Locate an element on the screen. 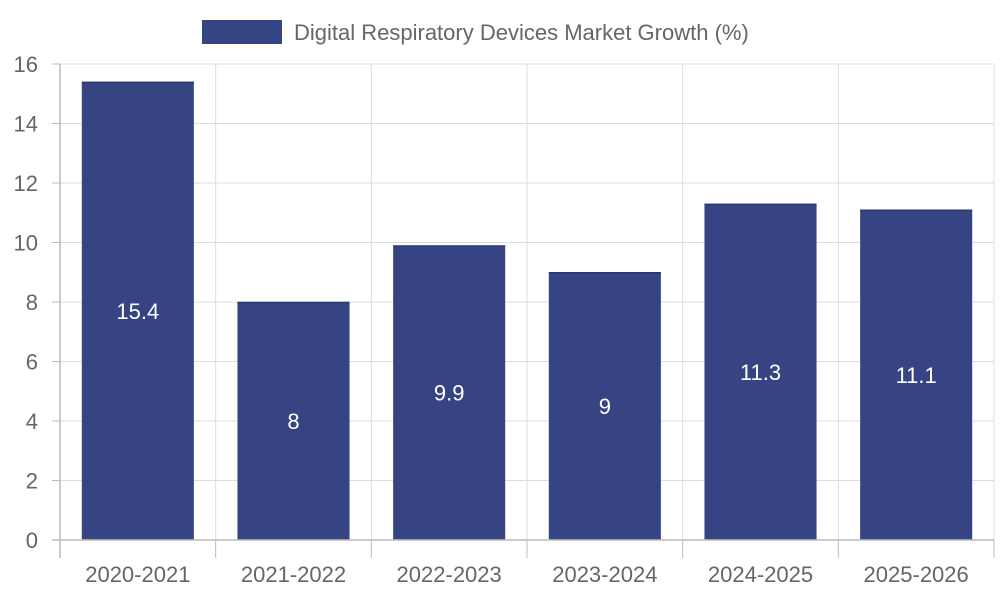 This screenshot has width=1000, height=600. bar-value-label: 9 is located at coordinates (605, 406).